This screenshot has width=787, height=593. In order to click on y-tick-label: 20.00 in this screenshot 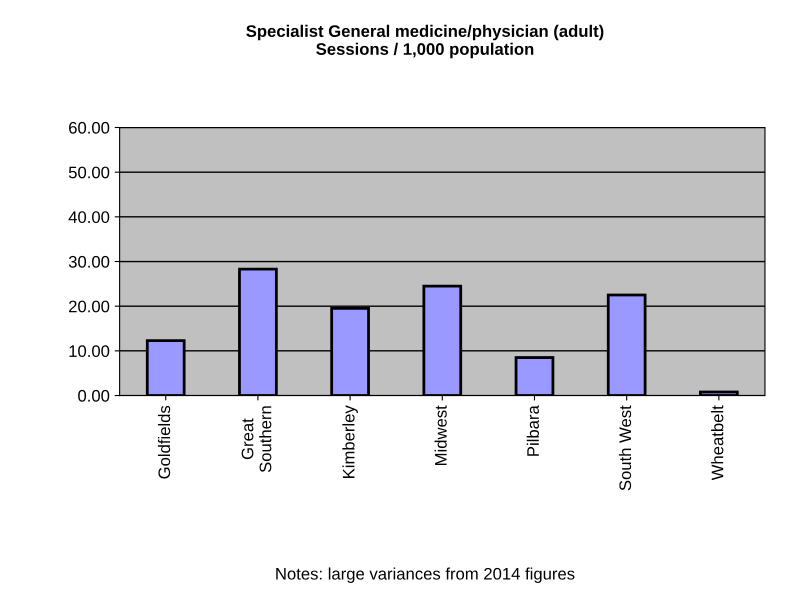, I will do `click(89, 306)`.